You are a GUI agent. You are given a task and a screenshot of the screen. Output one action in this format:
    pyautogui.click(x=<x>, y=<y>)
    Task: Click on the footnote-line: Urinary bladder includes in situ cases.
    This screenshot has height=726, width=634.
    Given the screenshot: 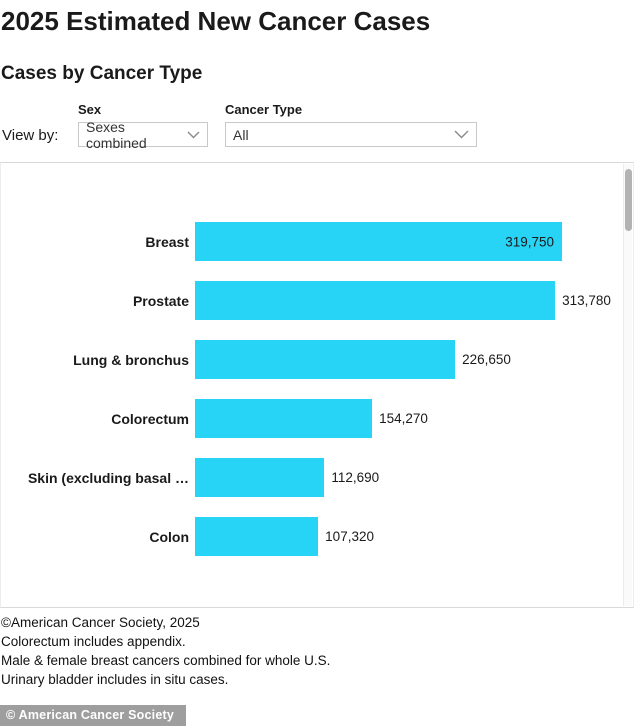 What is the action you would take?
    pyautogui.click(x=115, y=679)
    